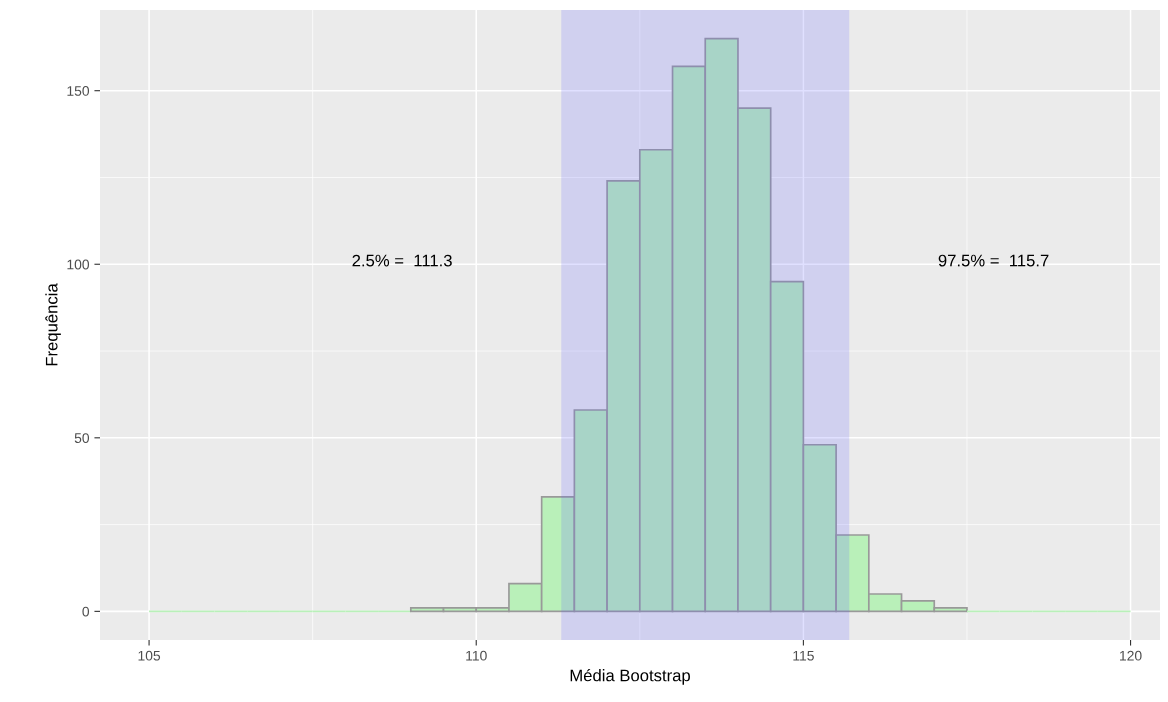 This screenshot has width=1168, height=702. What do you see at coordinates (149, 655) in the screenshot?
I see `x-tick-label: 105` at bounding box center [149, 655].